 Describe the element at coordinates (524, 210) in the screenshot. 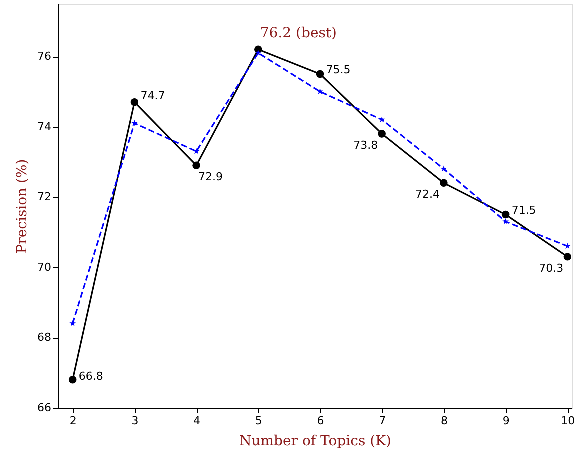

I see `data-label: 71.5` at that location.